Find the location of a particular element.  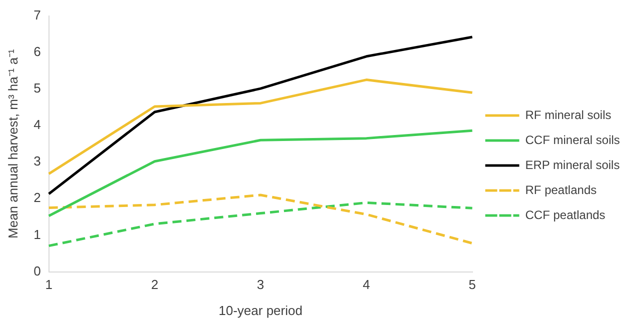

legend-label: RF peatlands is located at coordinates (561, 189).